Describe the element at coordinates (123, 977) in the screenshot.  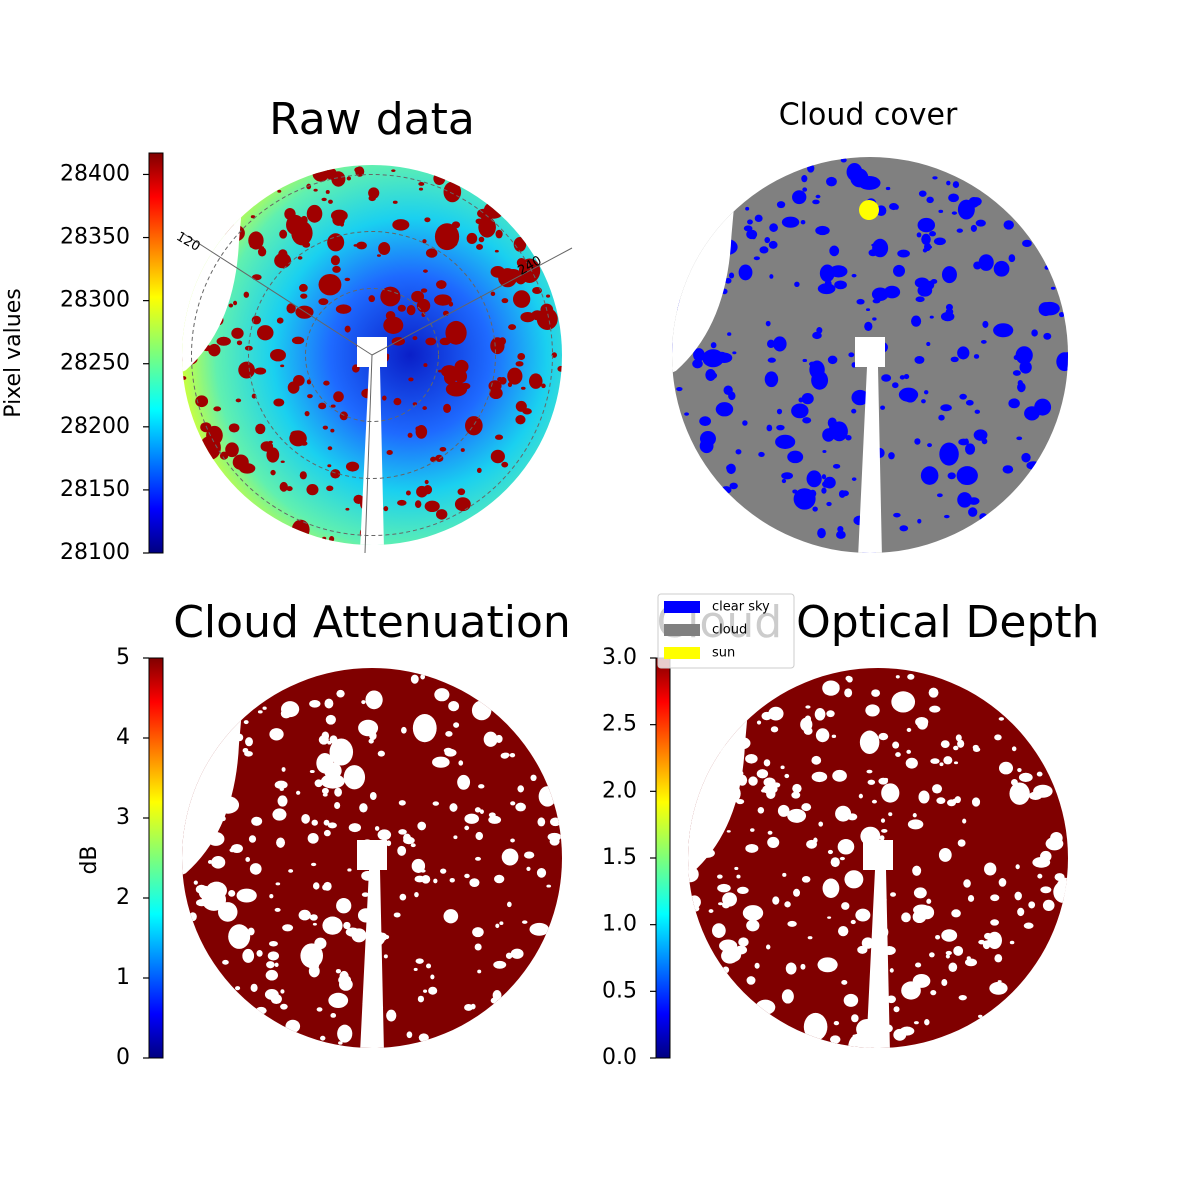
I see `colorbar-tick-label: 1` at that location.